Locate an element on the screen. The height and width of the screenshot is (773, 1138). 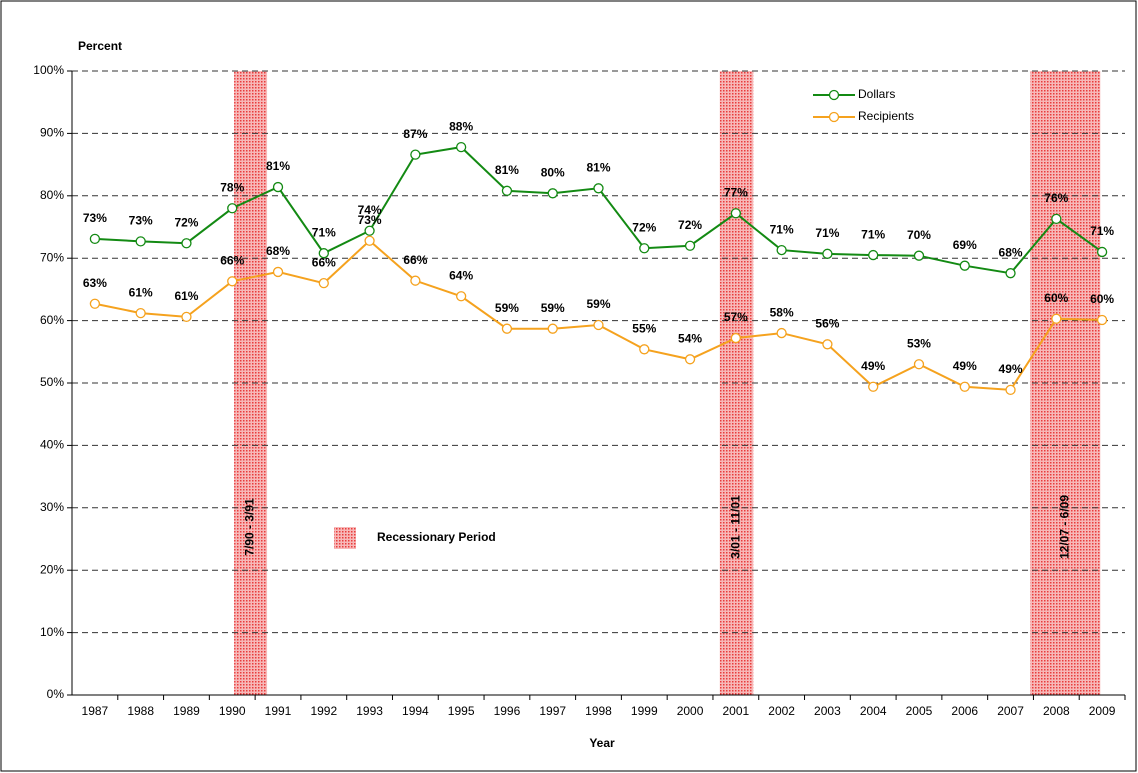
x-tick-label: 2002 is located at coordinates (781, 711).